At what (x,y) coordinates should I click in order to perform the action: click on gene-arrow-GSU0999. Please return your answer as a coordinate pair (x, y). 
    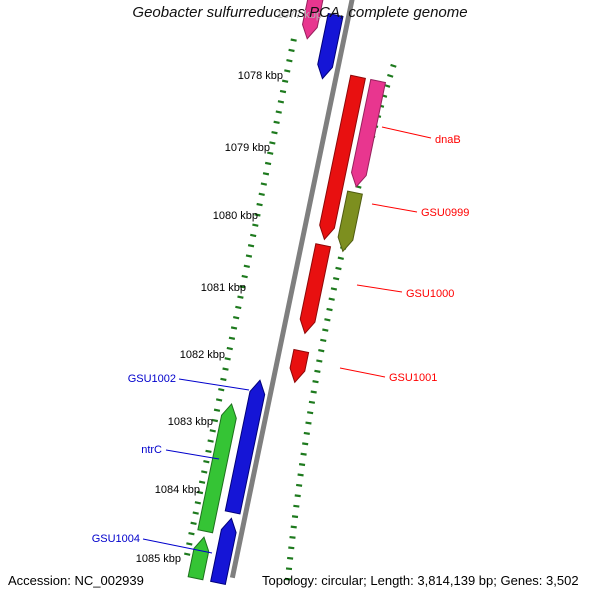
    Looking at the image, I should click on (349, 221).